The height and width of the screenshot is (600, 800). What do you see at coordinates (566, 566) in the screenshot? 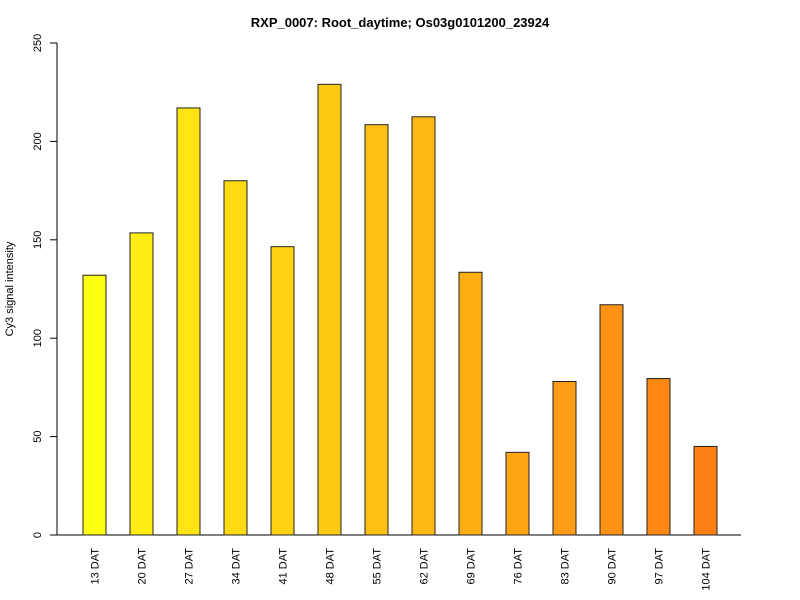
I see `x-tick-label: 83 DAT` at bounding box center [566, 566].